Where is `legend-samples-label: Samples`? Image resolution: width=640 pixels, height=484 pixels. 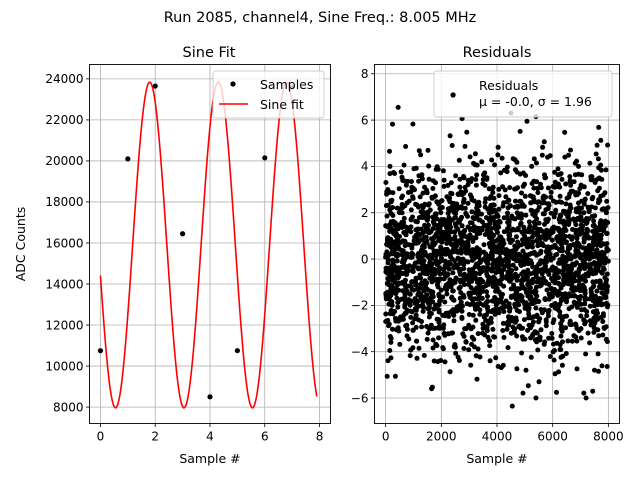
legend-samples-label: Samples is located at coordinates (286, 84).